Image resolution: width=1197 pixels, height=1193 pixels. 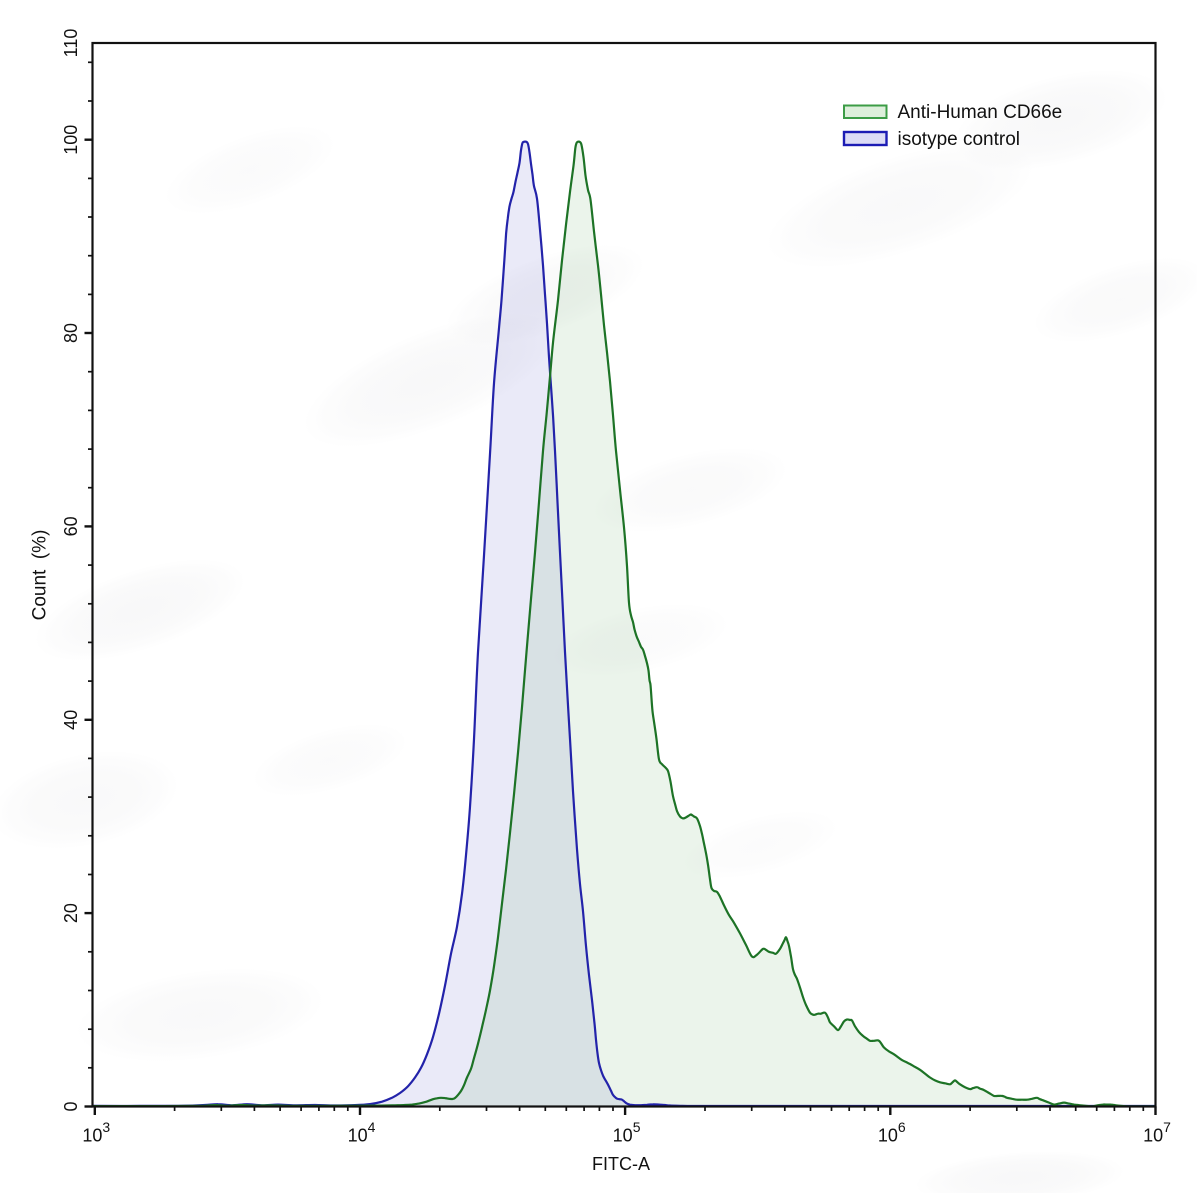 I want to click on svg-text: 100, so click(x=71, y=140).